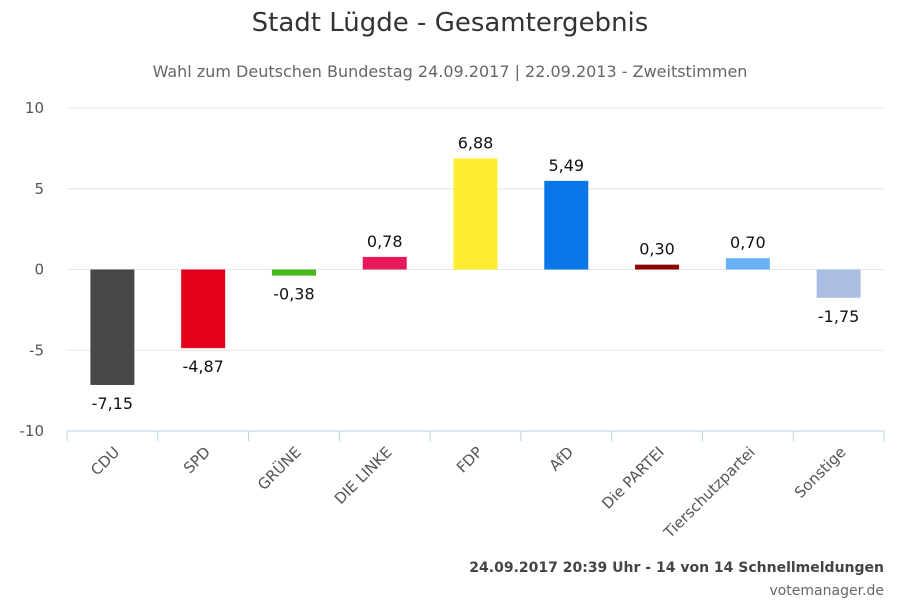  Describe the element at coordinates (566, 225) in the screenshot. I see `bar-afd` at that location.